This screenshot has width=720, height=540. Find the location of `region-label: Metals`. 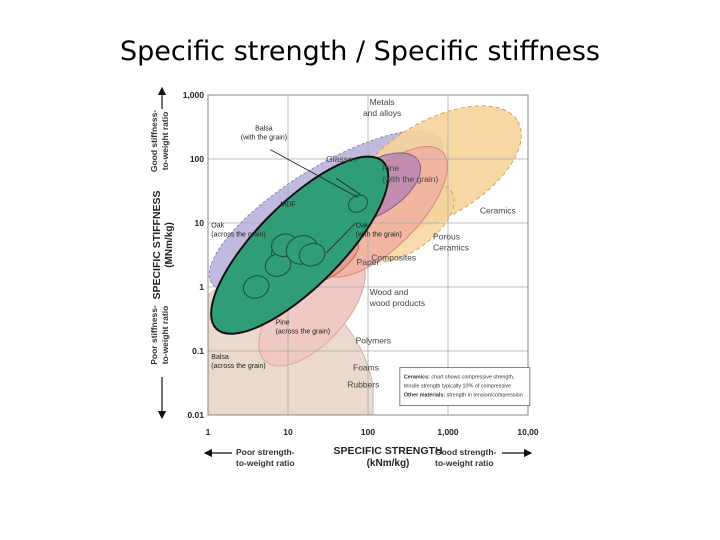

region-label: Metals is located at coordinates (382, 102).